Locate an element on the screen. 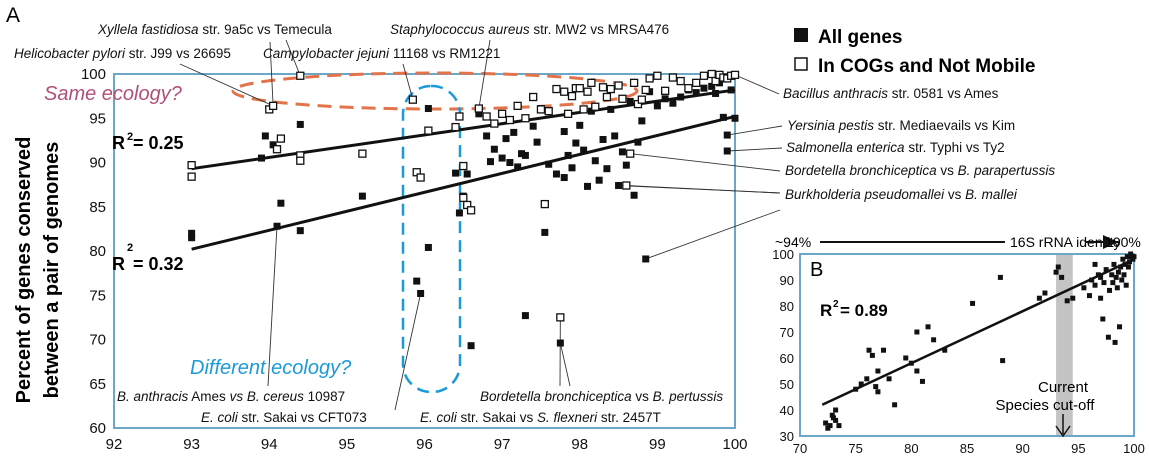 Image resolution: width=1149 pixels, height=460 pixels. panel-a-x-tick: 99 is located at coordinates (657, 444).